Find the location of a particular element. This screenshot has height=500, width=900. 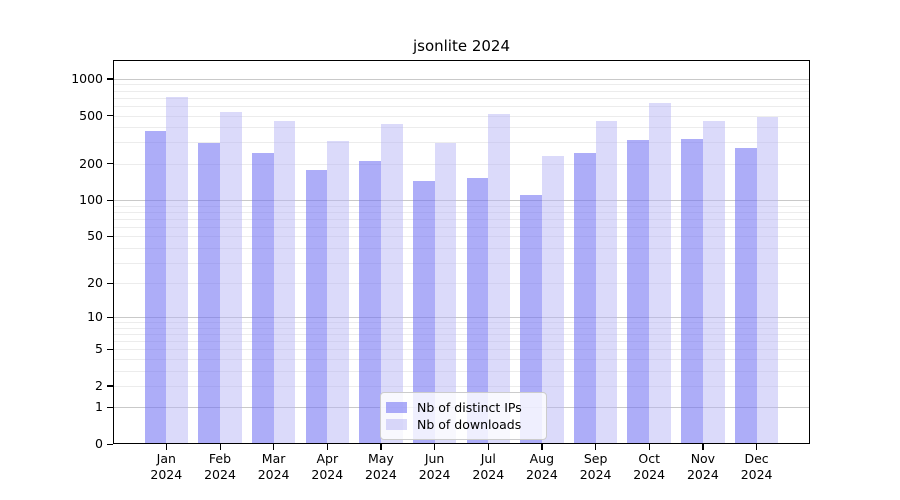

y-tick-label: 10 is located at coordinates (95, 317).